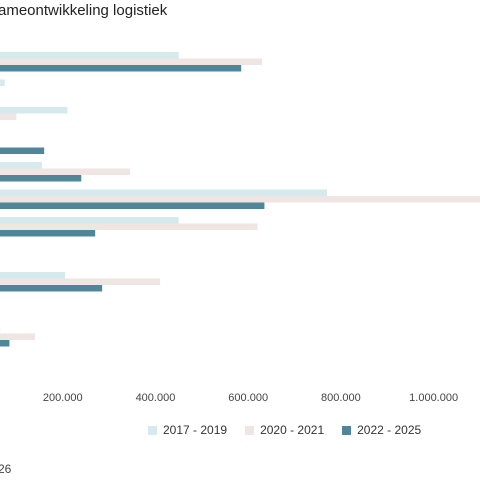 The image size is (480, 480). Describe the element at coordinates (63, 398) in the screenshot. I see `x-tick-label: 200.000` at that location.